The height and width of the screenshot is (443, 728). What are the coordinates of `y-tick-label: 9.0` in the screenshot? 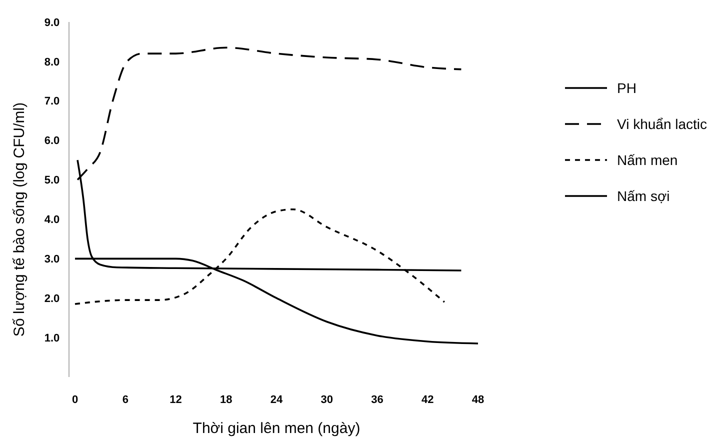 It's located at (52, 22).